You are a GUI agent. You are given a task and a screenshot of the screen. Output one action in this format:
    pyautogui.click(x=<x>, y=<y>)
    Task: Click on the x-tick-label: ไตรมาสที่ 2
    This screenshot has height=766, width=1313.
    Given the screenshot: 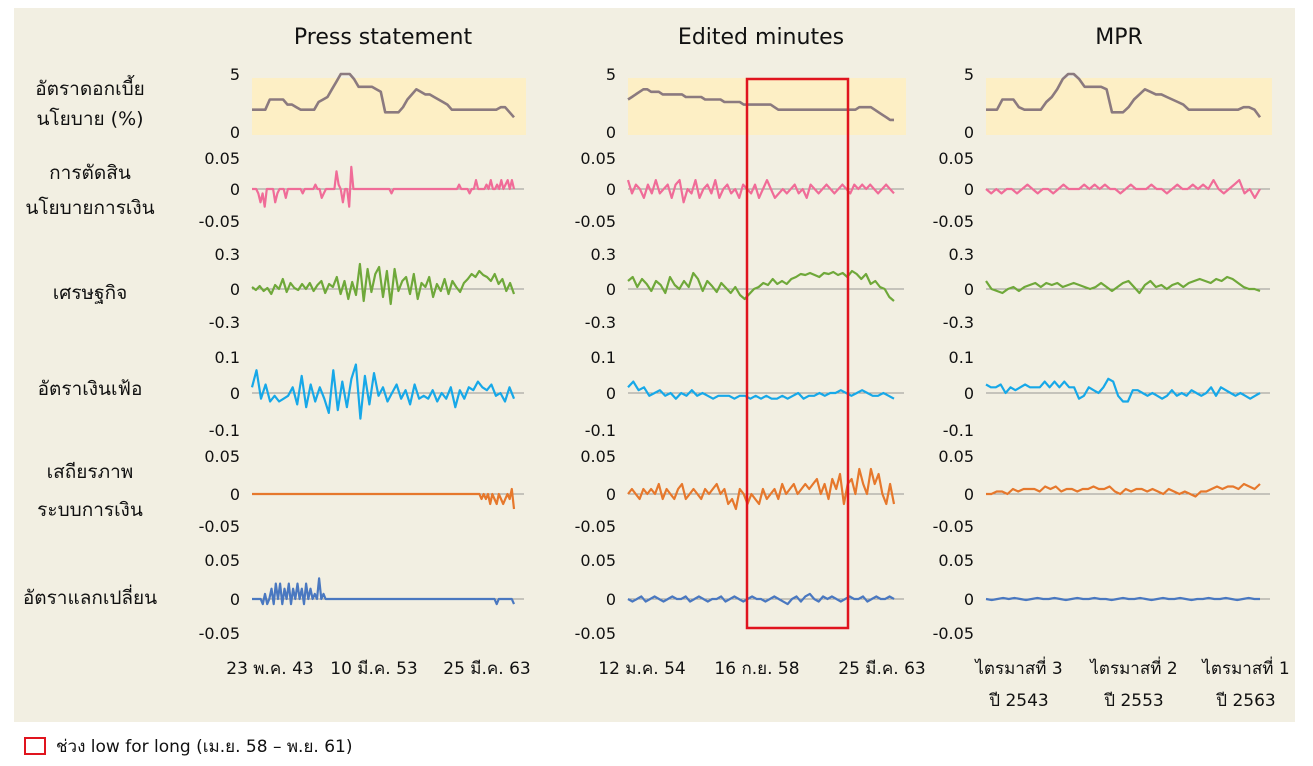 What is the action you would take?
    pyautogui.click(x=1132, y=667)
    